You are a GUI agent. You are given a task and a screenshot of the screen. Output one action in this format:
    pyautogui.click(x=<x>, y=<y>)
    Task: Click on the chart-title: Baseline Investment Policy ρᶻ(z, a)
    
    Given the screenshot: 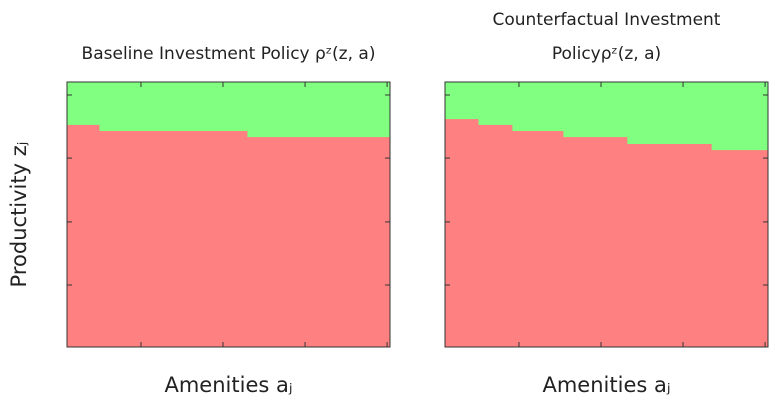 What is the action you would take?
    pyautogui.click(x=229, y=54)
    